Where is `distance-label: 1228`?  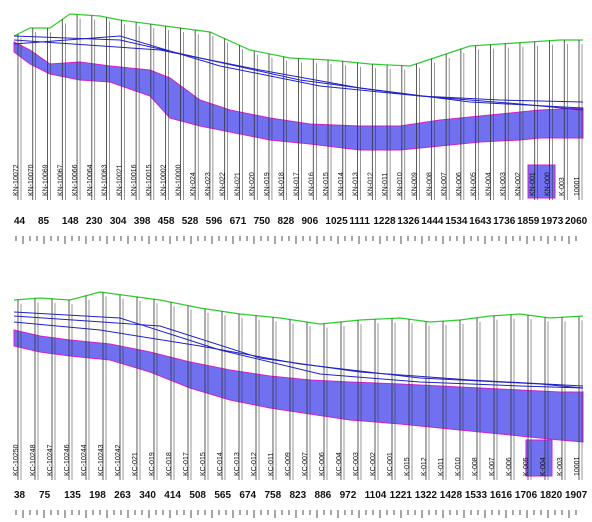
distance-label: 1228 is located at coordinates (384, 221).